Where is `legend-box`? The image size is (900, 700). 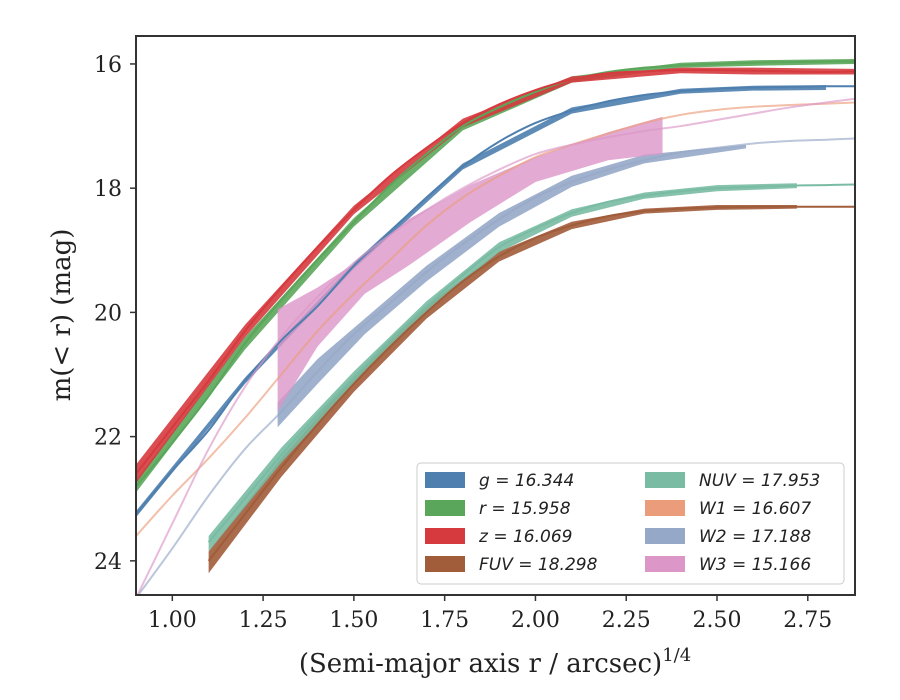 legend-box is located at coordinates (630, 523).